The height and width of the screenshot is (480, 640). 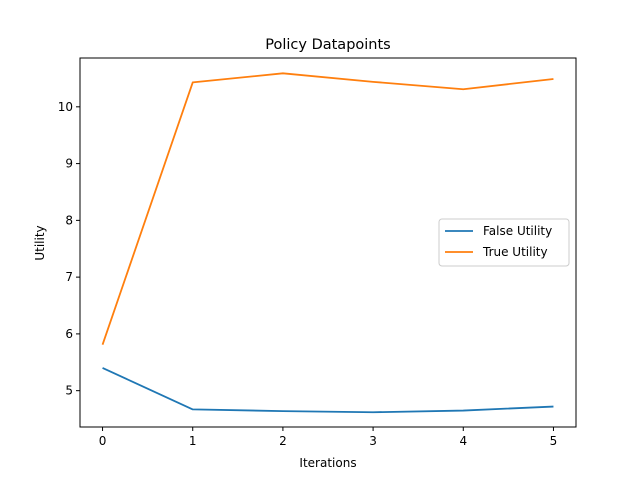 What do you see at coordinates (463, 441) in the screenshot?
I see `x-tick-label: 4` at bounding box center [463, 441].